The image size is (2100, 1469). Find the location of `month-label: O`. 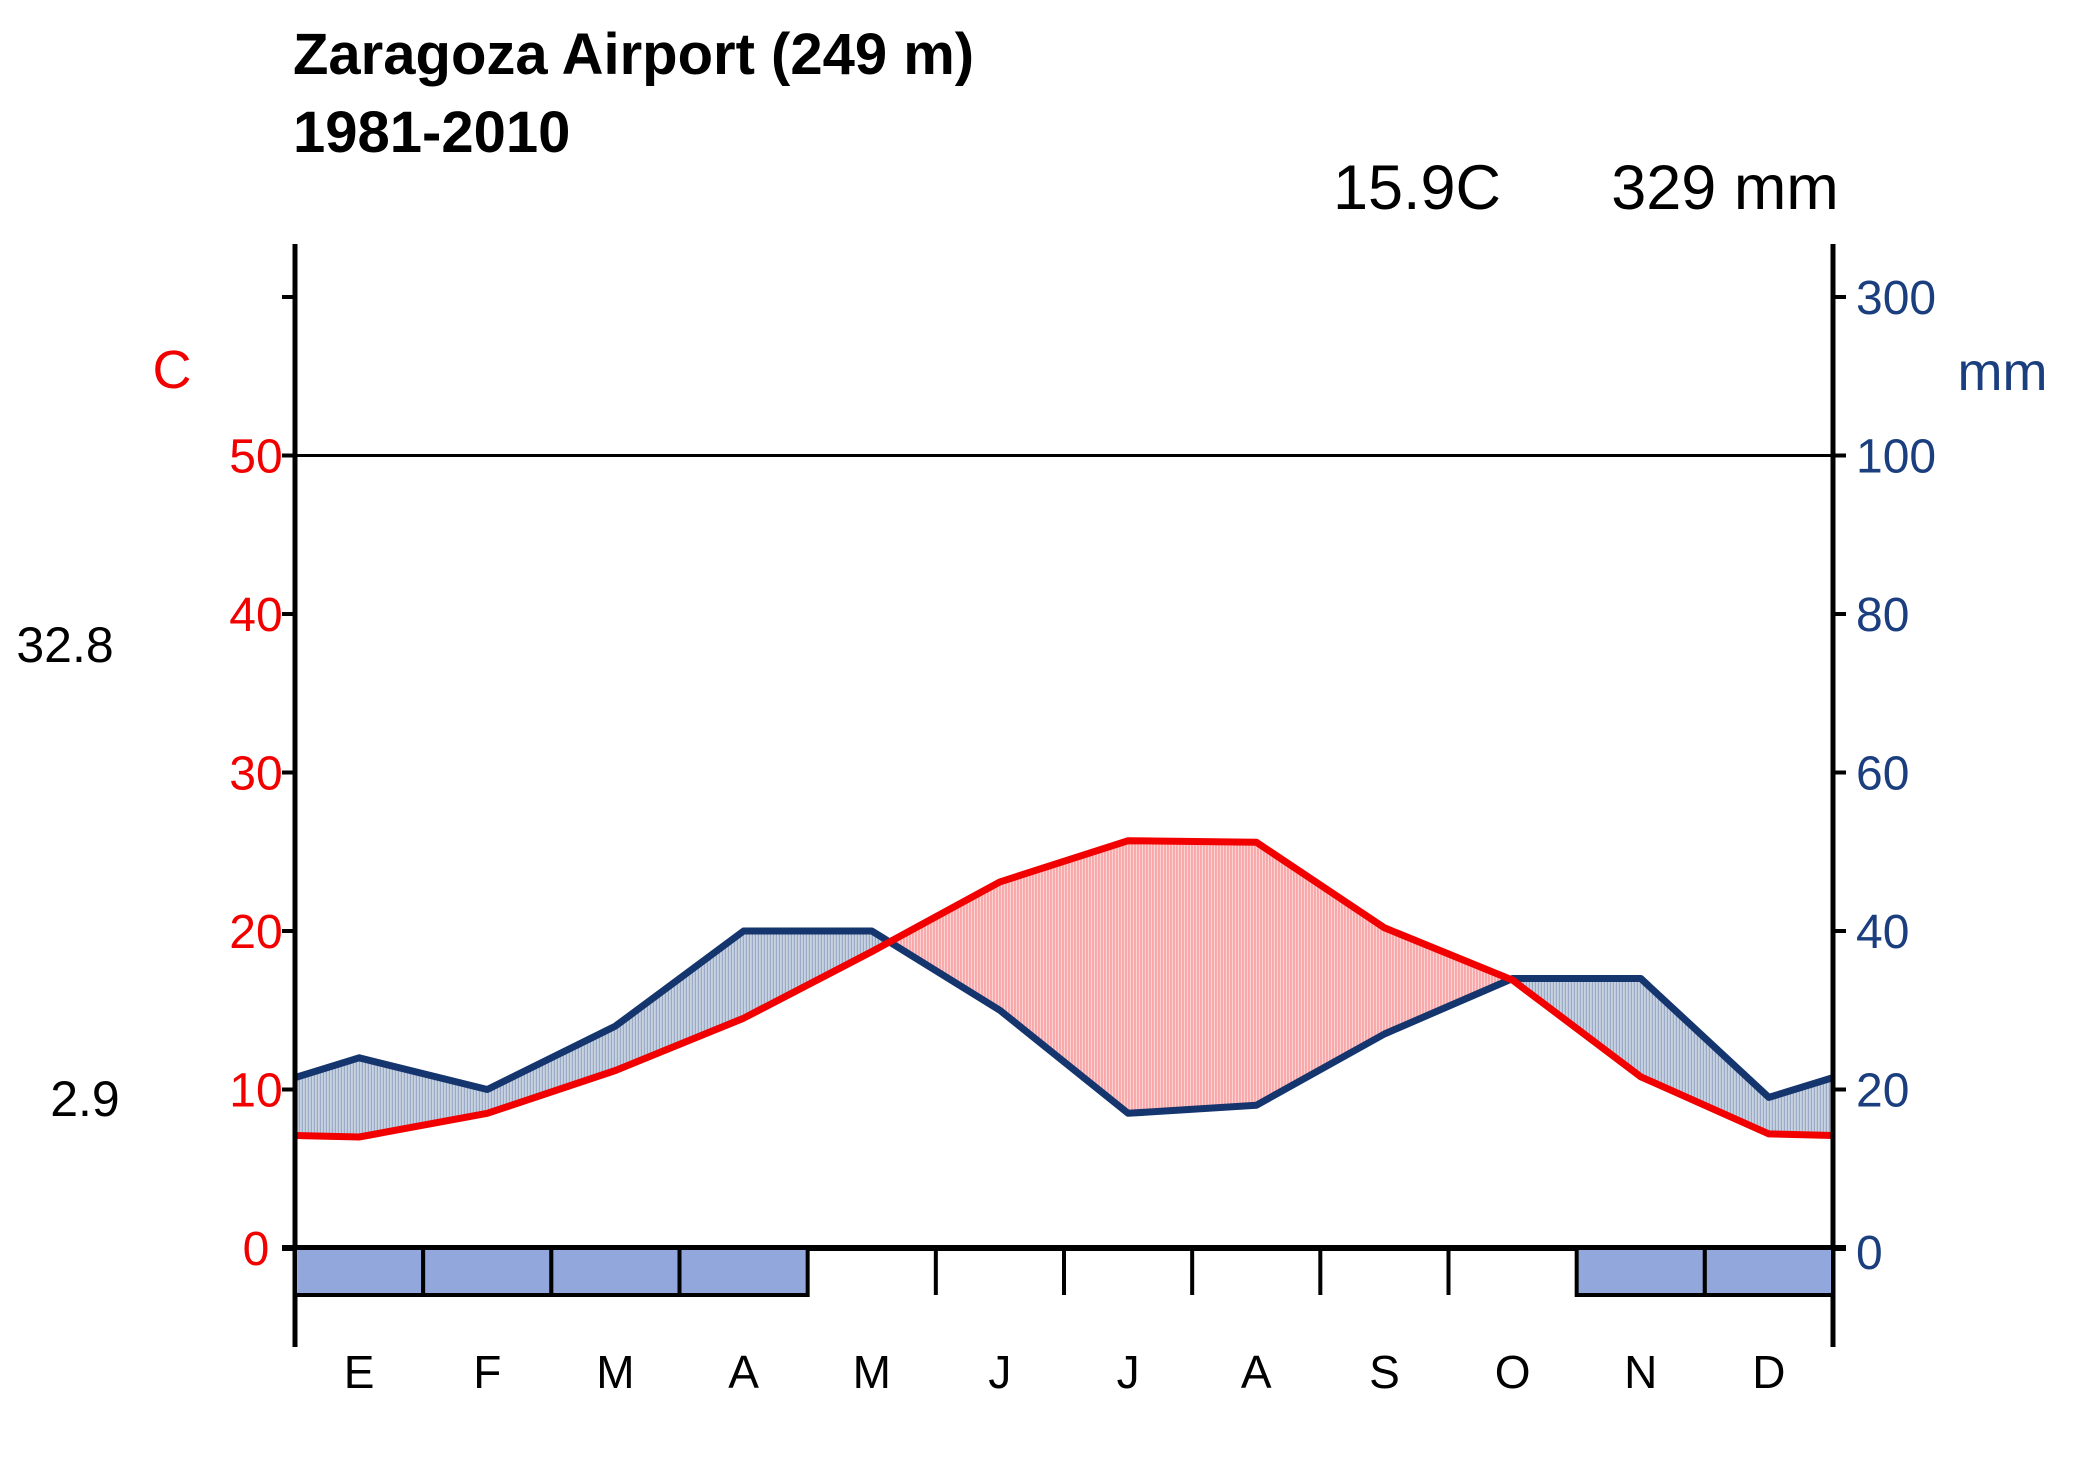

month-label: O is located at coordinates (1513, 1372).